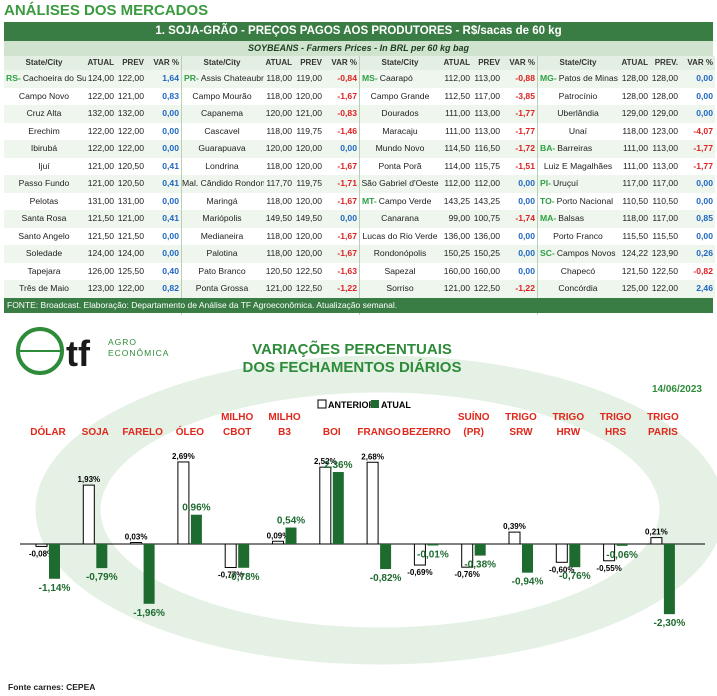 This screenshot has width=717, height=696. I want to click on city-cell: MT- Campo Verde, so click(401, 202).